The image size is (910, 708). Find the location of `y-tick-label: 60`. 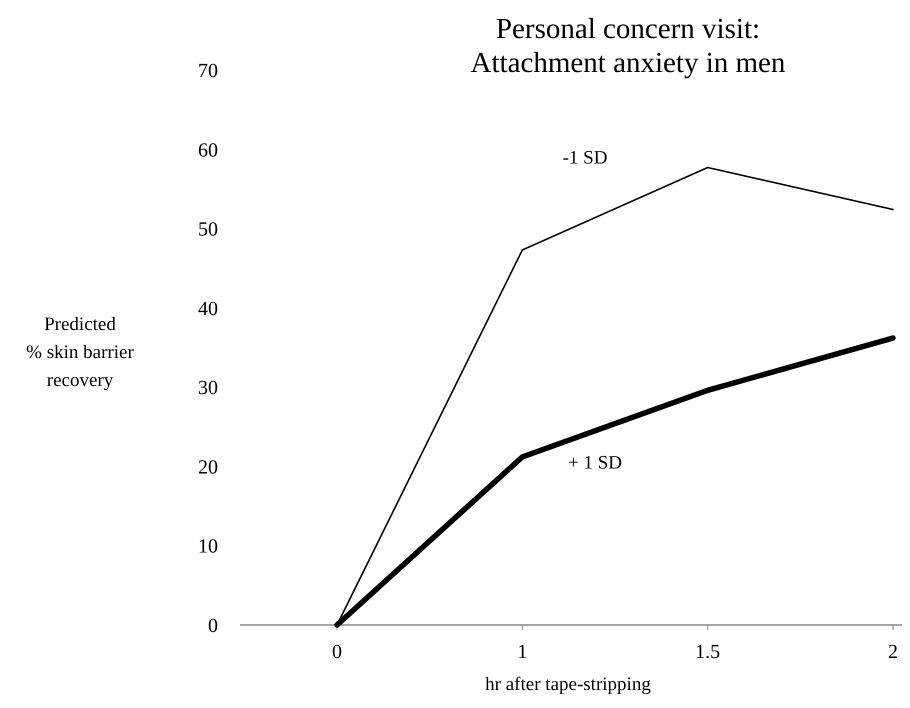

y-tick-label: 60 is located at coordinates (208, 150).